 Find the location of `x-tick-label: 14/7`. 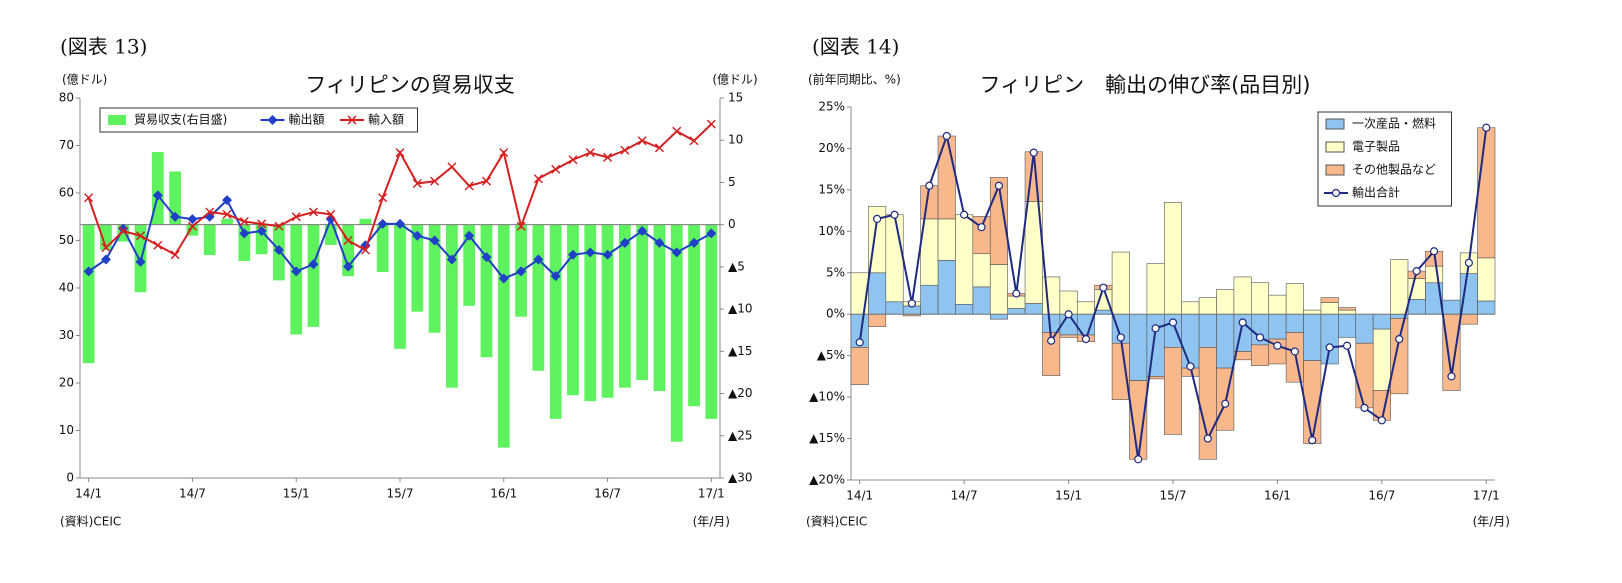

x-tick-label: 14/7 is located at coordinates (192, 494).